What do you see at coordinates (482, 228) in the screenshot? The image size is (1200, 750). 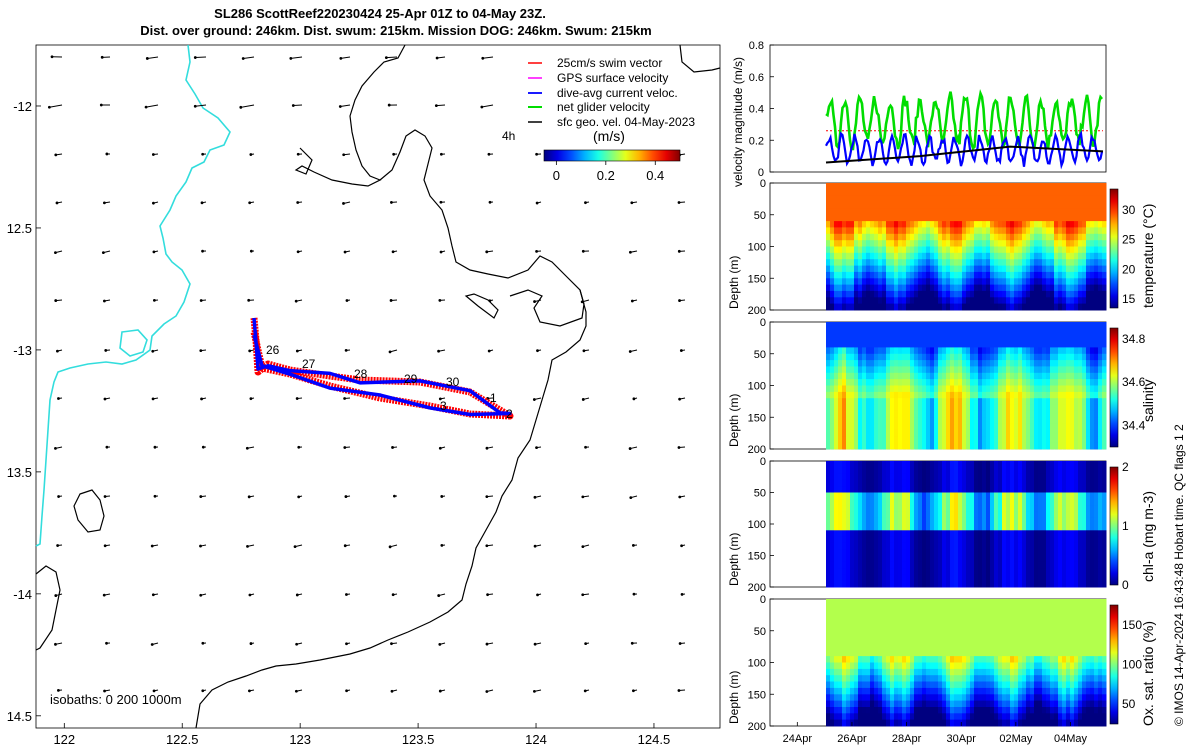 I see `isobath-path` at bounding box center [482, 228].